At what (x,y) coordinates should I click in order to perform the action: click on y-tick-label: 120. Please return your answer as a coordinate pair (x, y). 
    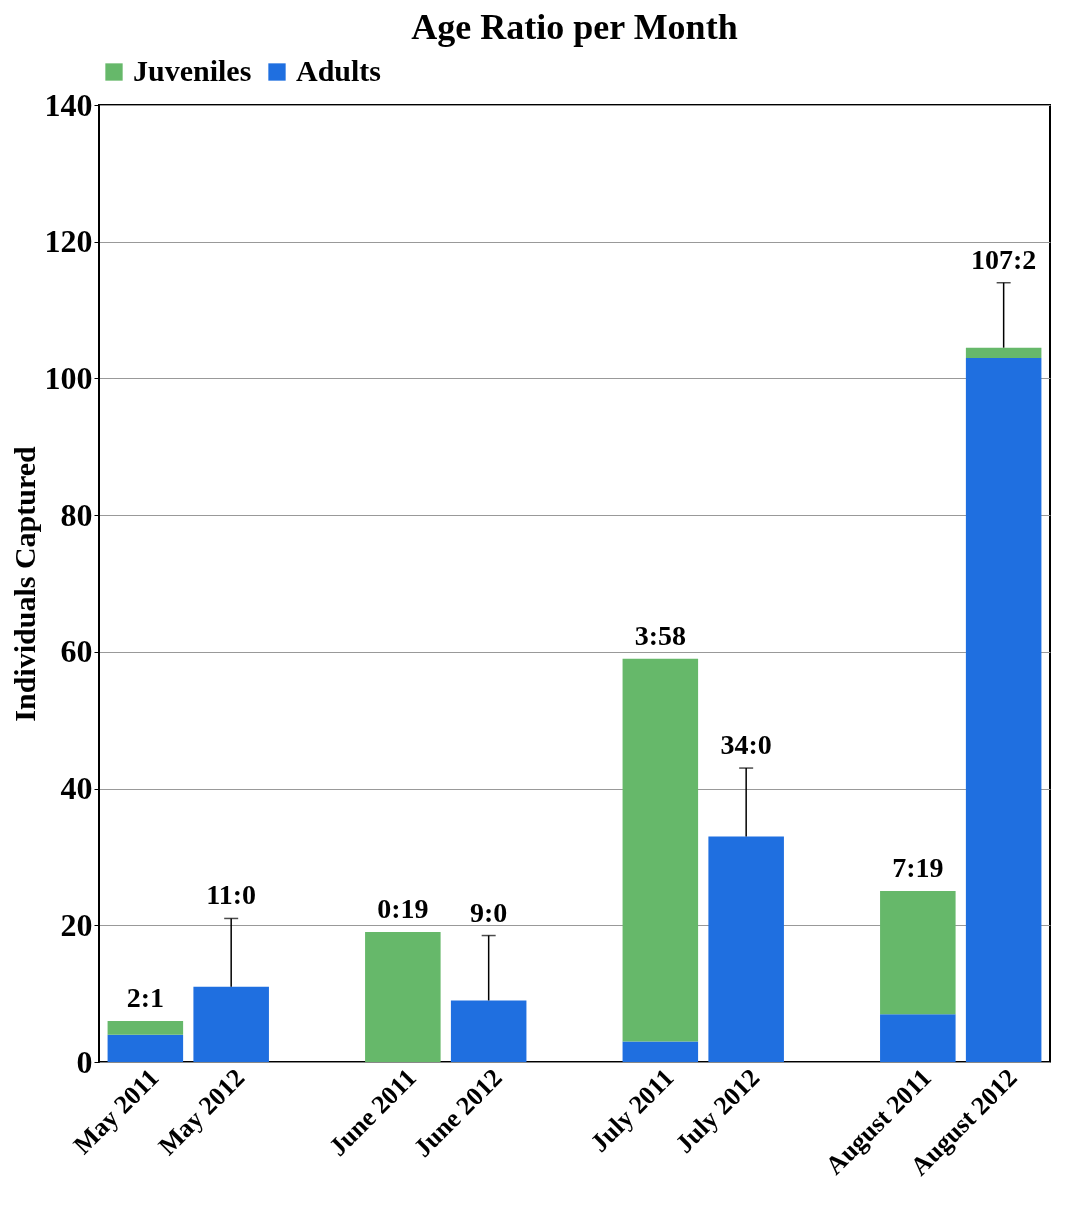
    Looking at the image, I should click on (68, 241).